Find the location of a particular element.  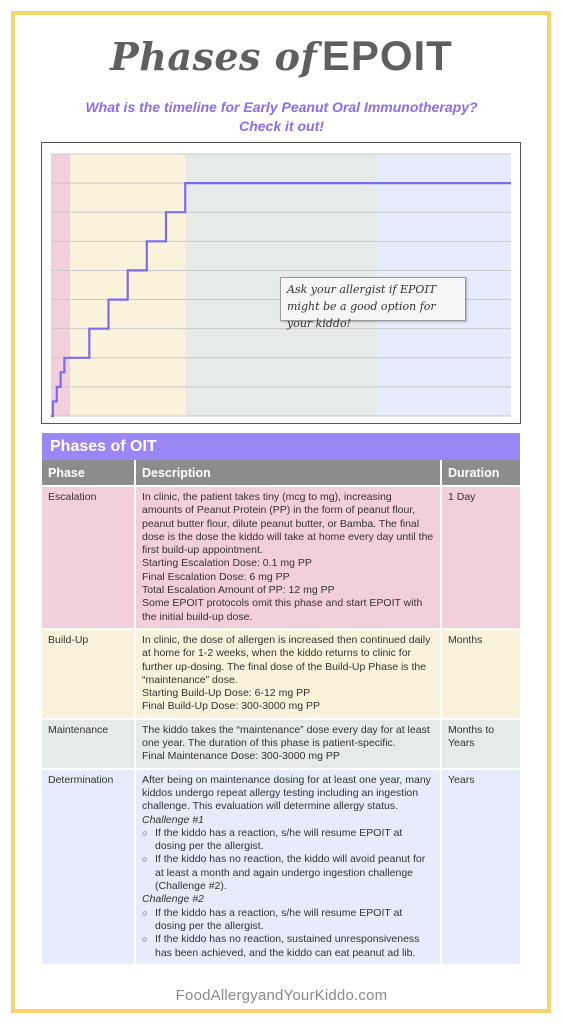

header-duration: Duration is located at coordinates (480, 473).